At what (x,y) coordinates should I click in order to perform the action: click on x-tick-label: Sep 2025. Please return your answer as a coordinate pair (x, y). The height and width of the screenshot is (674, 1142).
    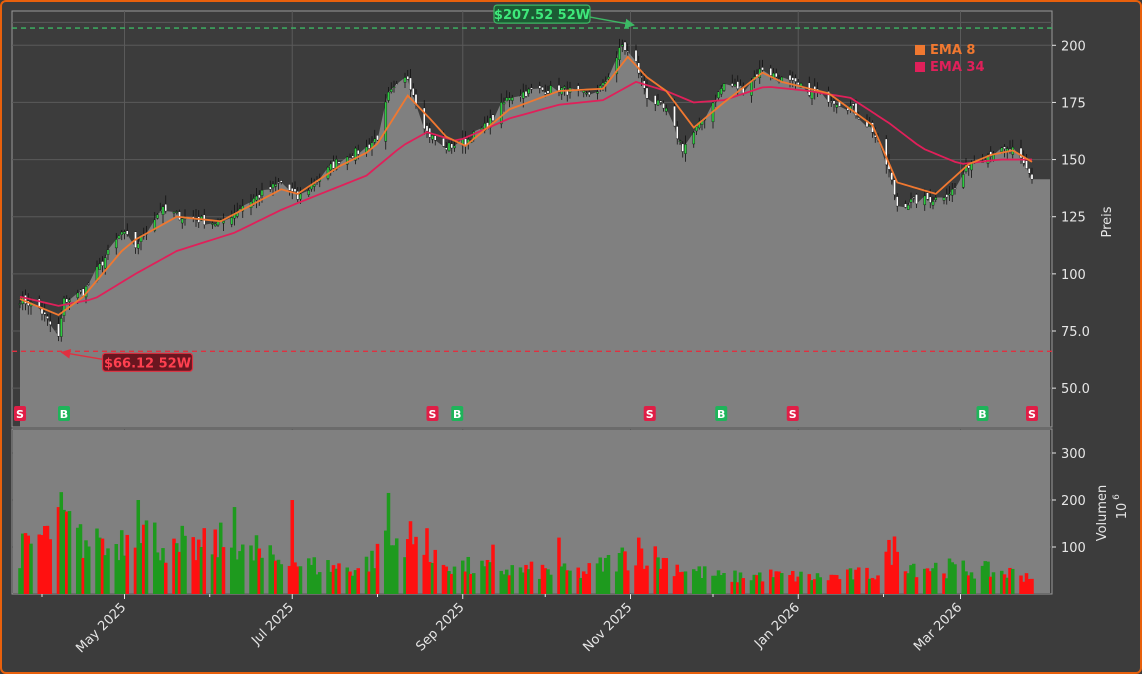
    Looking at the image, I should click on (440, 627).